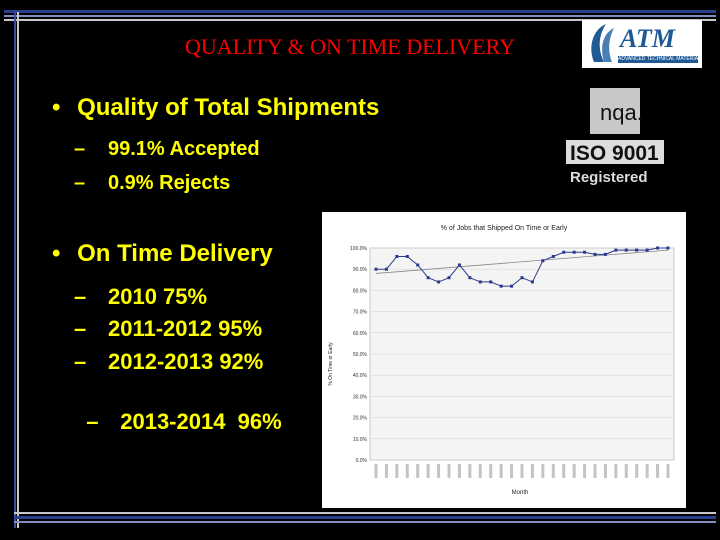 Image resolution: width=720 pixels, height=540 pixels. What do you see at coordinates (169, 361) in the screenshot?
I see `sub-item: –2012-2013 92%` at bounding box center [169, 361].